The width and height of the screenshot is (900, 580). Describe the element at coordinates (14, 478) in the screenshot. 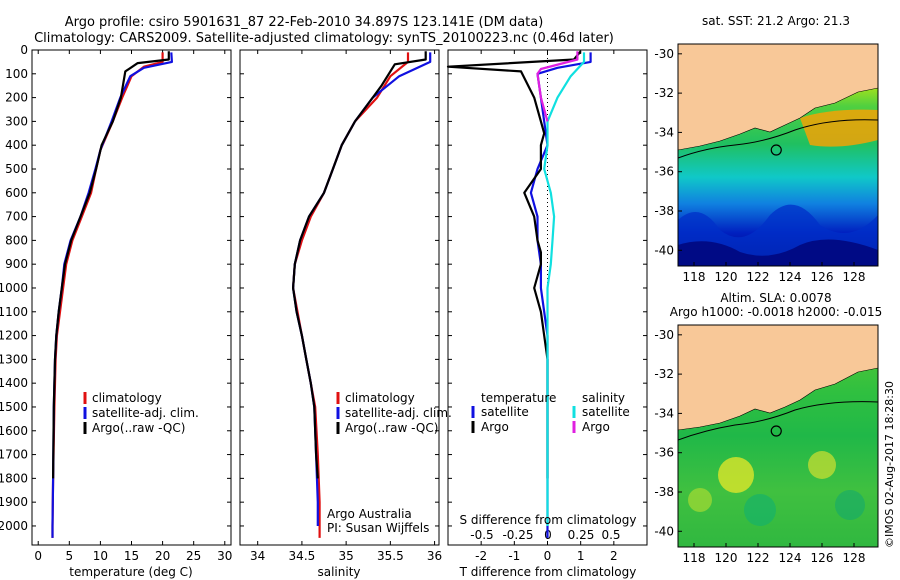

I see `y-tick-label: 1800` at that location.